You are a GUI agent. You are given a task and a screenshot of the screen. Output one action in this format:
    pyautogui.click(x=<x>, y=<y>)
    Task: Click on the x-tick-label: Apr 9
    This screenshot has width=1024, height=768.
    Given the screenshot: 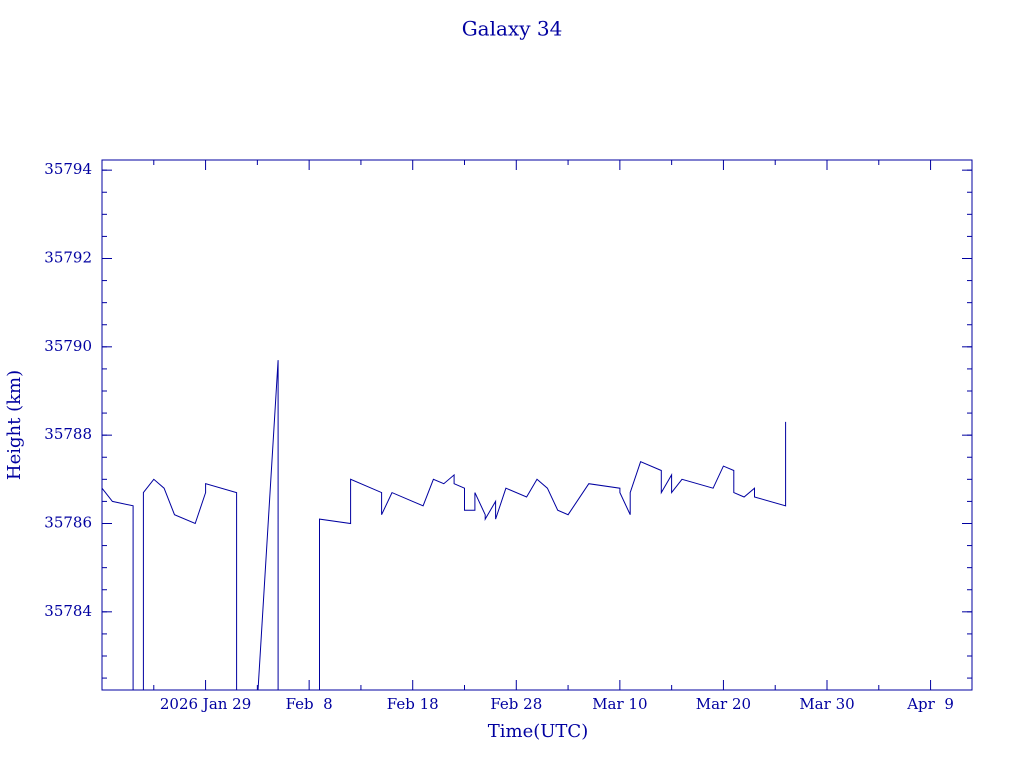 What is the action you would take?
    pyautogui.click(x=930, y=704)
    